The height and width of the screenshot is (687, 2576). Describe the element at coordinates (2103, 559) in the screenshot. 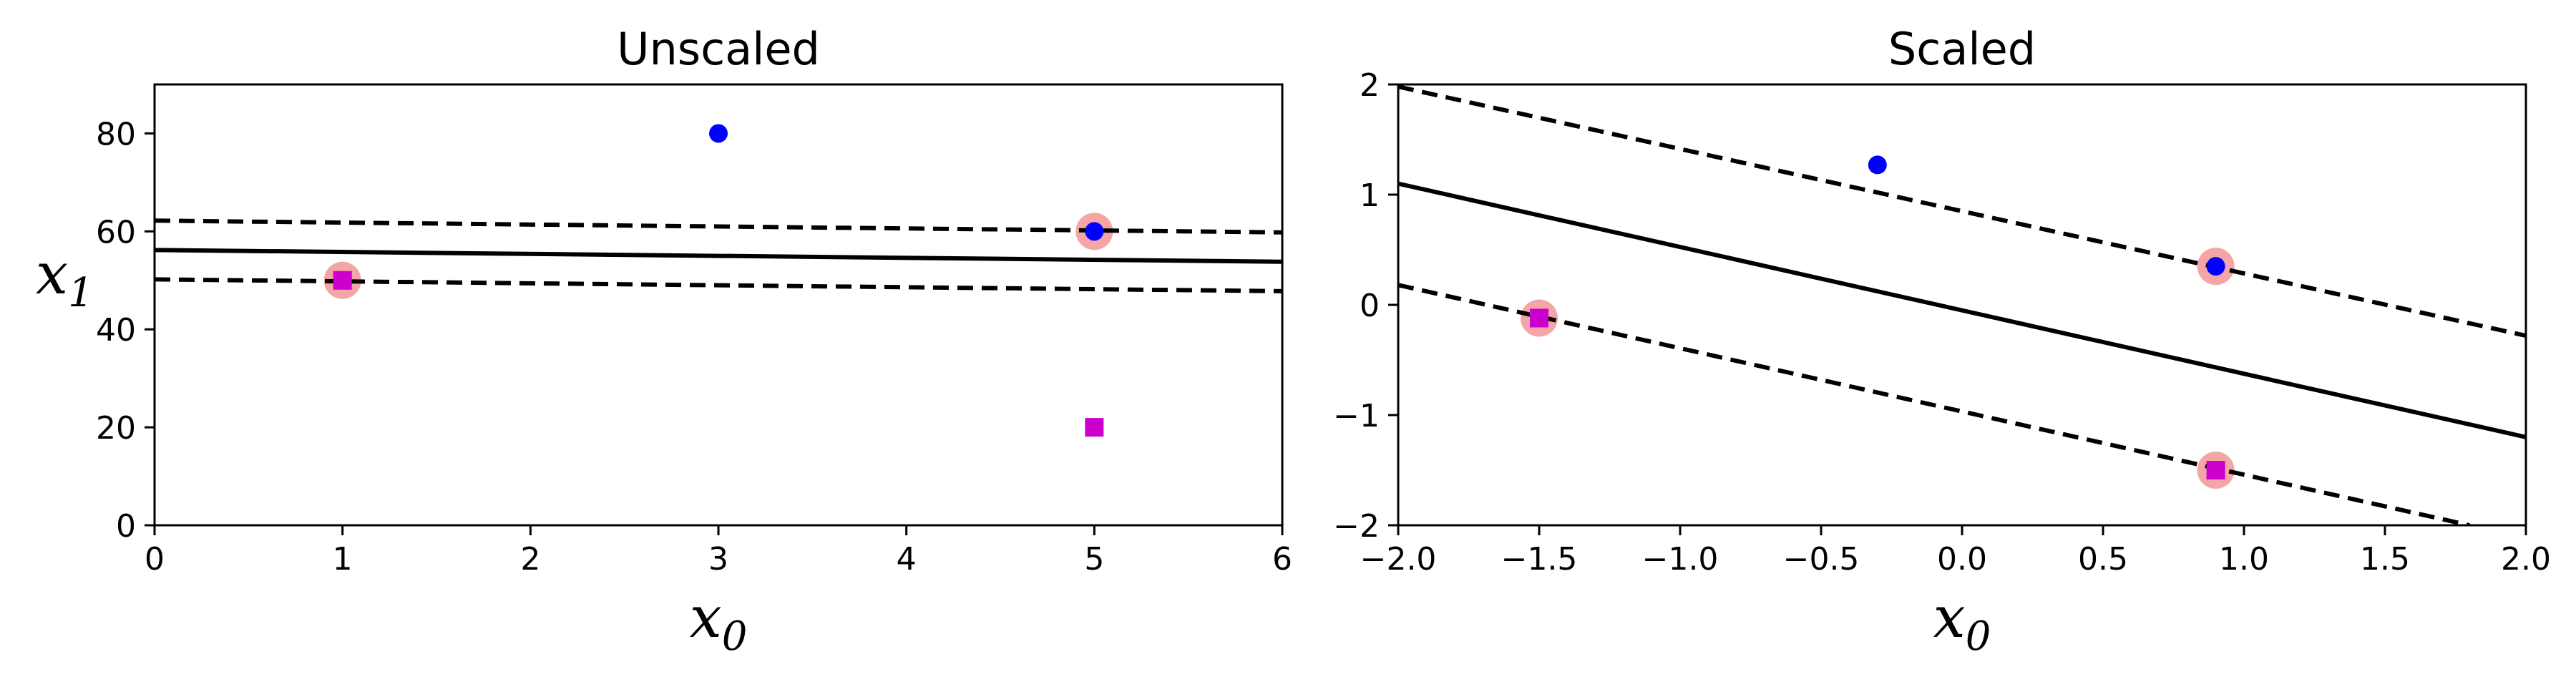

I see `x-tick-label: 0.5` at that location.